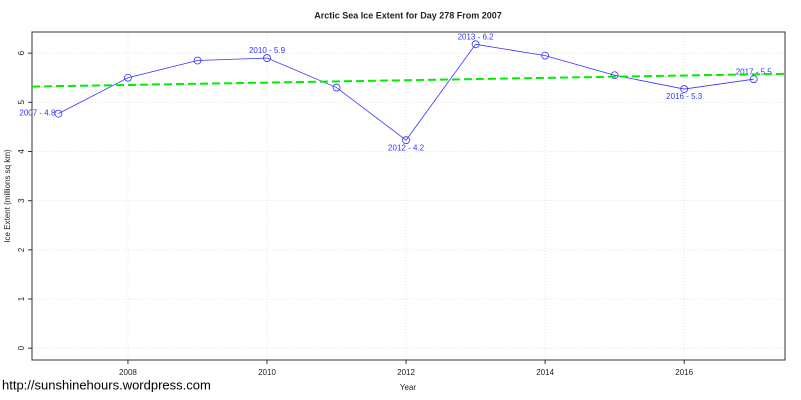  Describe the element at coordinates (408, 80) in the screenshot. I see `trend-line` at that location.